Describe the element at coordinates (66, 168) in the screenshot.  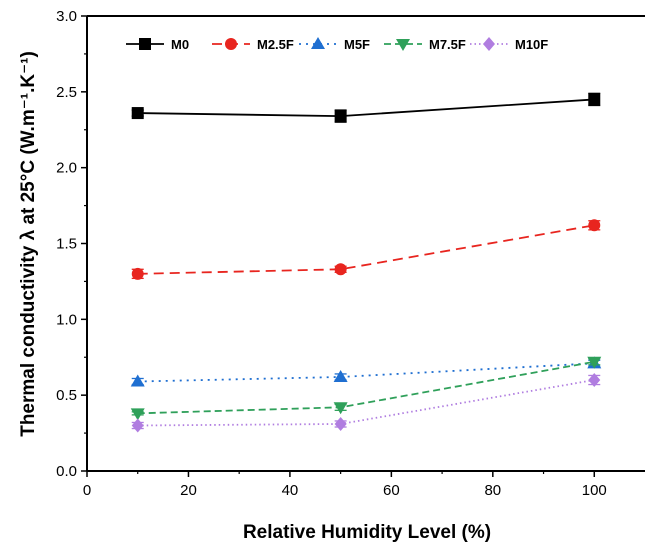
I see `y-tick-label: 2.0` at that location.